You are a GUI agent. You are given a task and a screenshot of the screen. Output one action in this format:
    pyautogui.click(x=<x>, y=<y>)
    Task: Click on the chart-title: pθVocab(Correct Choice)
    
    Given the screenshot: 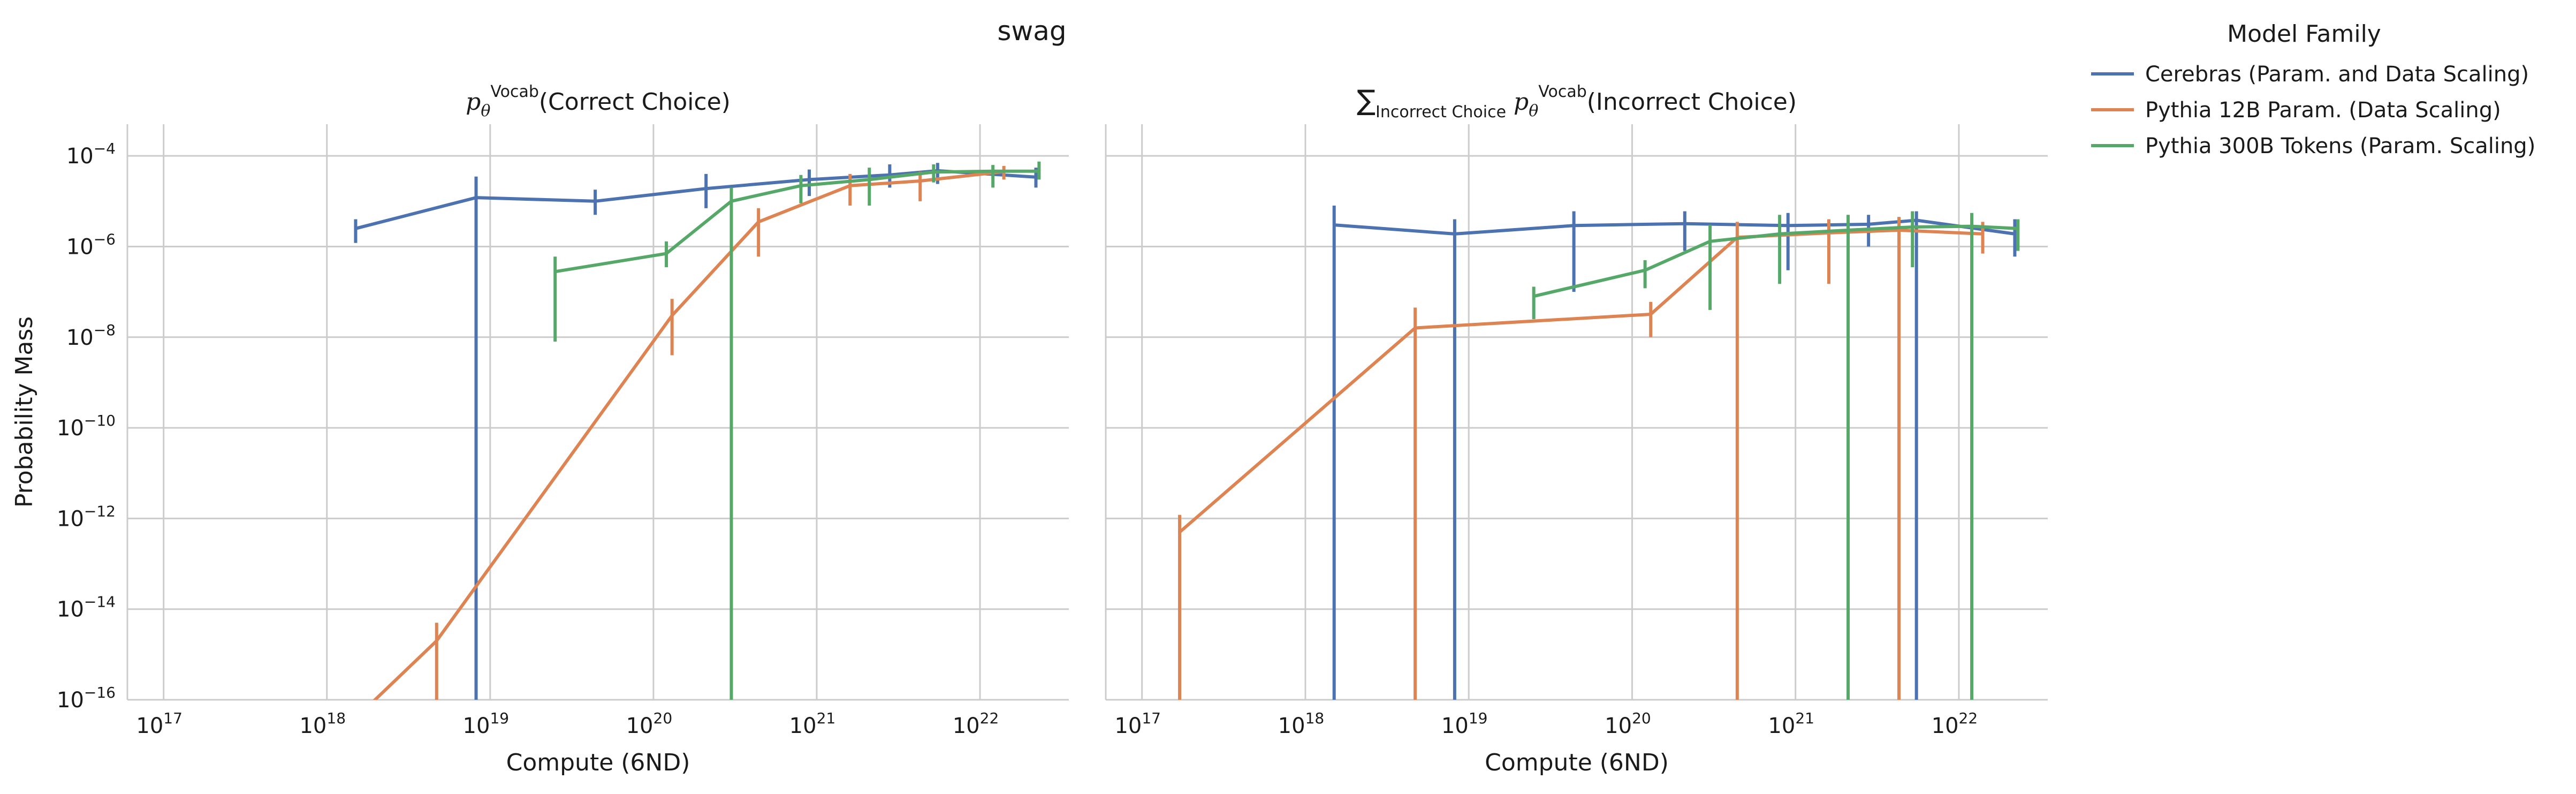 What is the action you would take?
    pyautogui.click(x=598, y=101)
    